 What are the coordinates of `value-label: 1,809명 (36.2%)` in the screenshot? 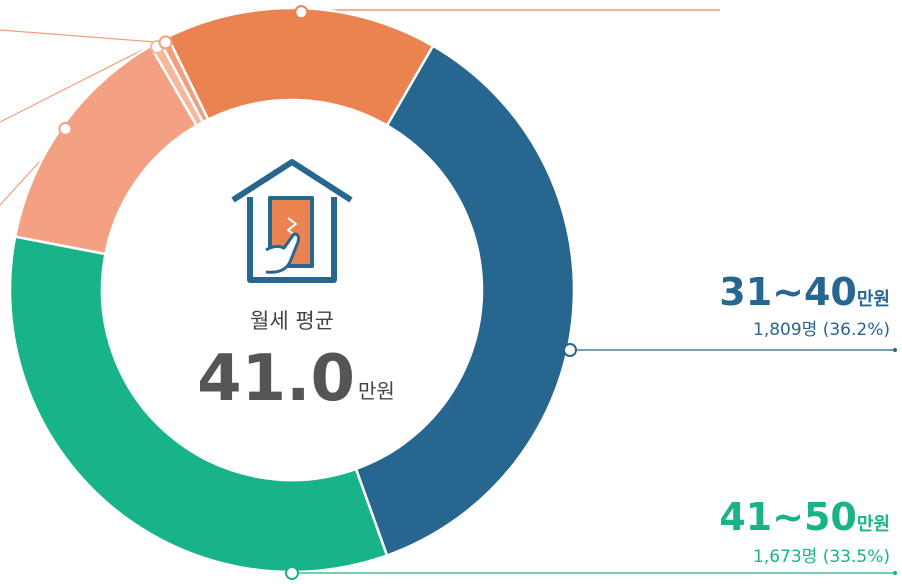 It's located at (821, 330).